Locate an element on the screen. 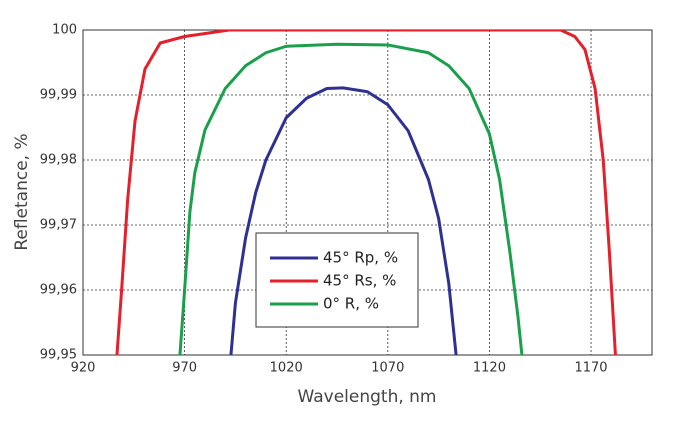 The width and height of the screenshot is (677, 421). y-tick-label: 100 is located at coordinates (64, 30).